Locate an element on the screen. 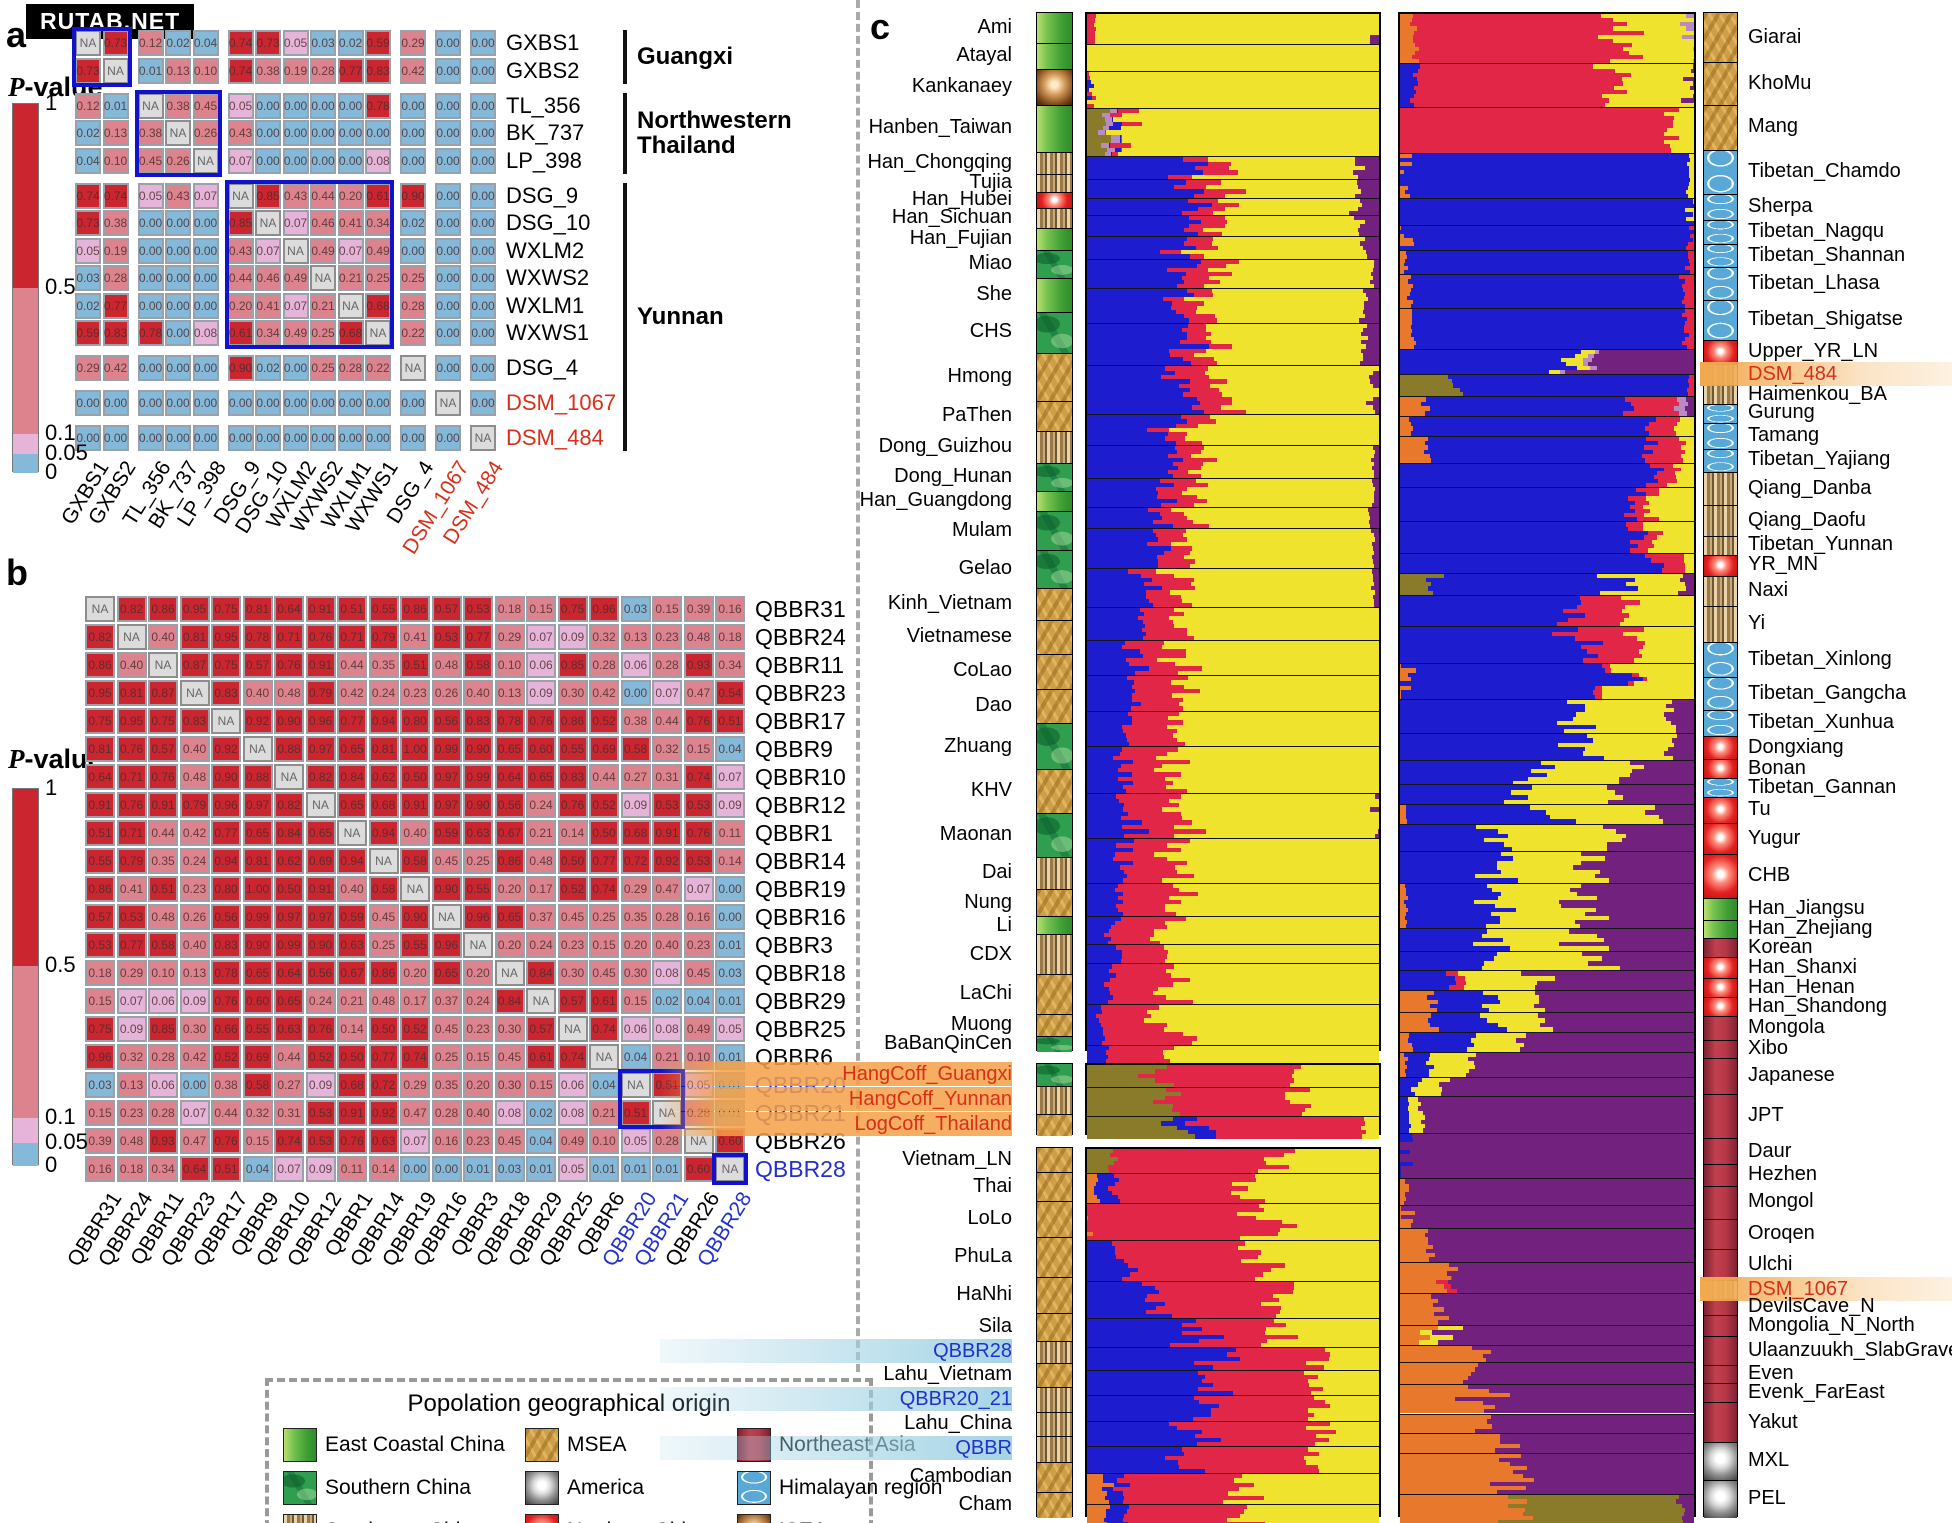 Image resolution: width=1952 pixels, height=1523 pixels. america-swatch is located at coordinates (542, 1488).